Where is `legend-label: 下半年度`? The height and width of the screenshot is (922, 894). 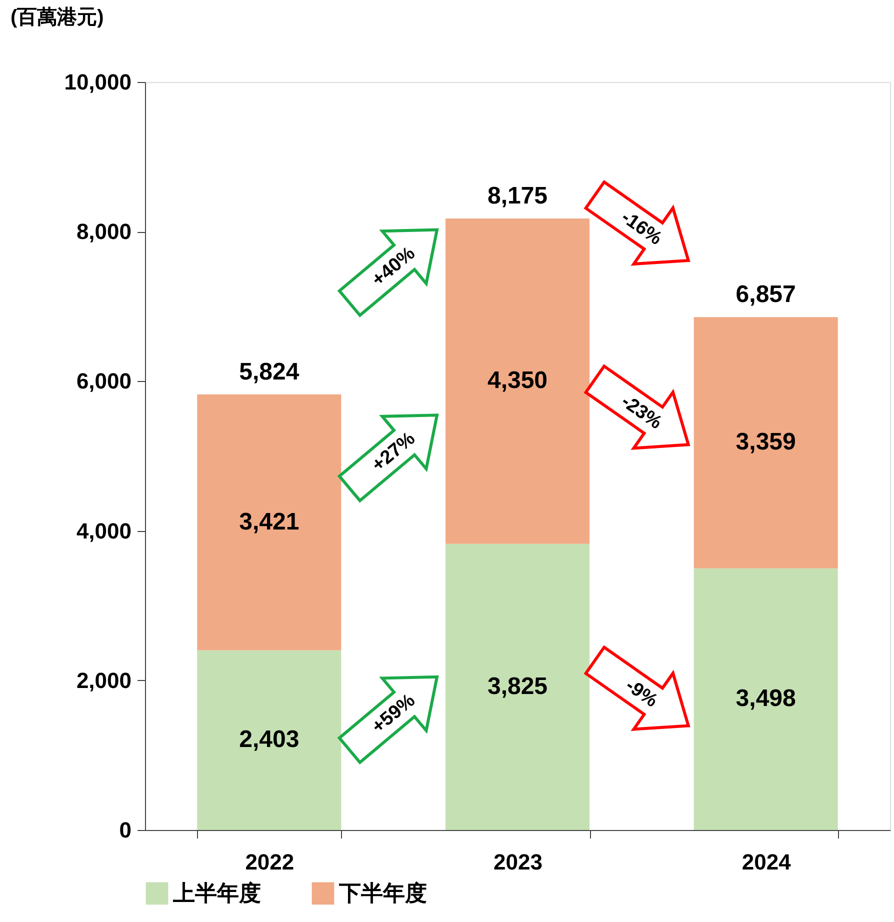 legend-label: 下半年度 is located at coordinates (382, 893).